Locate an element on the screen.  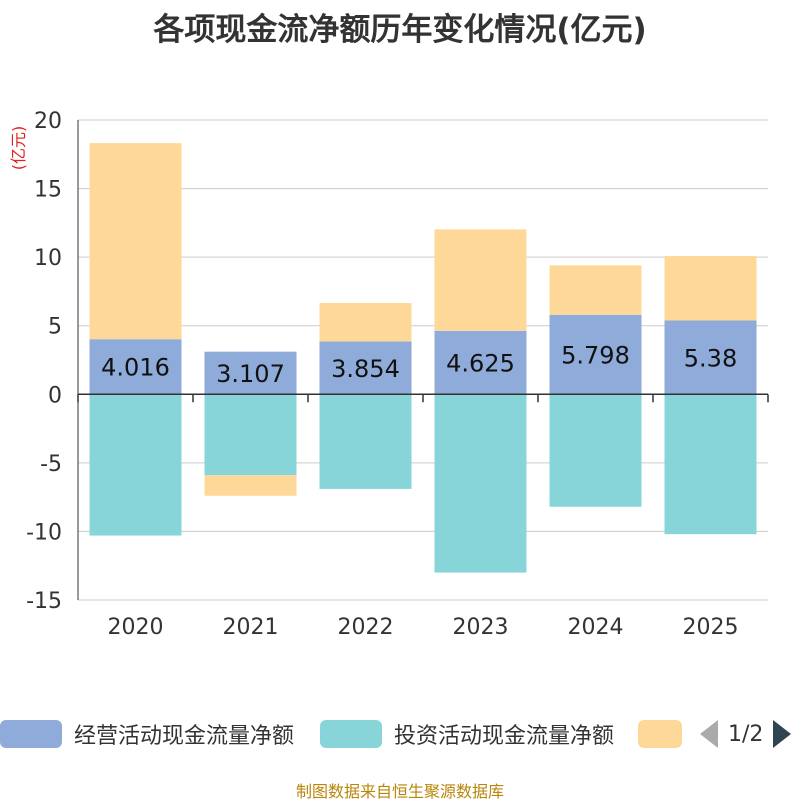
legend-item-operating: 经营活动现金流量净额 is located at coordinates (147, 734).